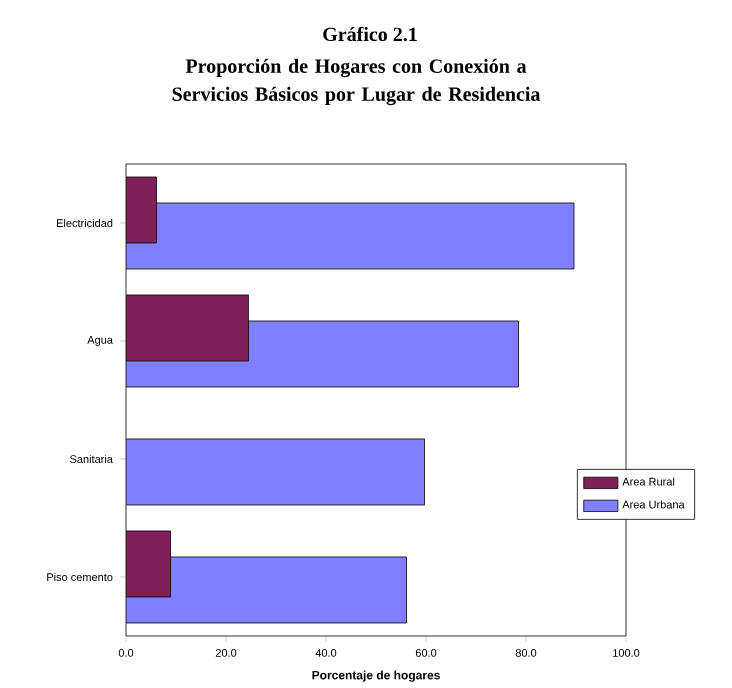 The image size is (732, 688). Describe the element at coordinates (356, 82) in the screenshot. I see `chart-subtitle: Proporción de Hogares con Conexión a Servicios Básicos por Lugar de Residencia` at that location.